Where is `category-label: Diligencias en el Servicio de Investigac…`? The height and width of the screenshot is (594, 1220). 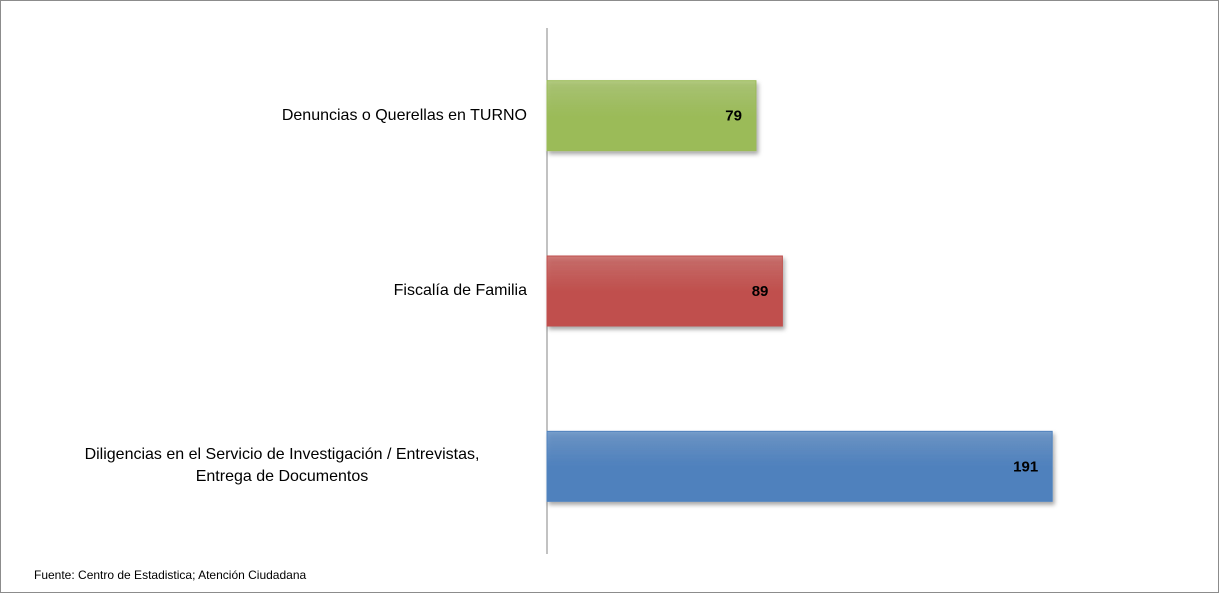 category-label: Diligencias en el Servicio de Investigac… is located at coordinates (282, 466).